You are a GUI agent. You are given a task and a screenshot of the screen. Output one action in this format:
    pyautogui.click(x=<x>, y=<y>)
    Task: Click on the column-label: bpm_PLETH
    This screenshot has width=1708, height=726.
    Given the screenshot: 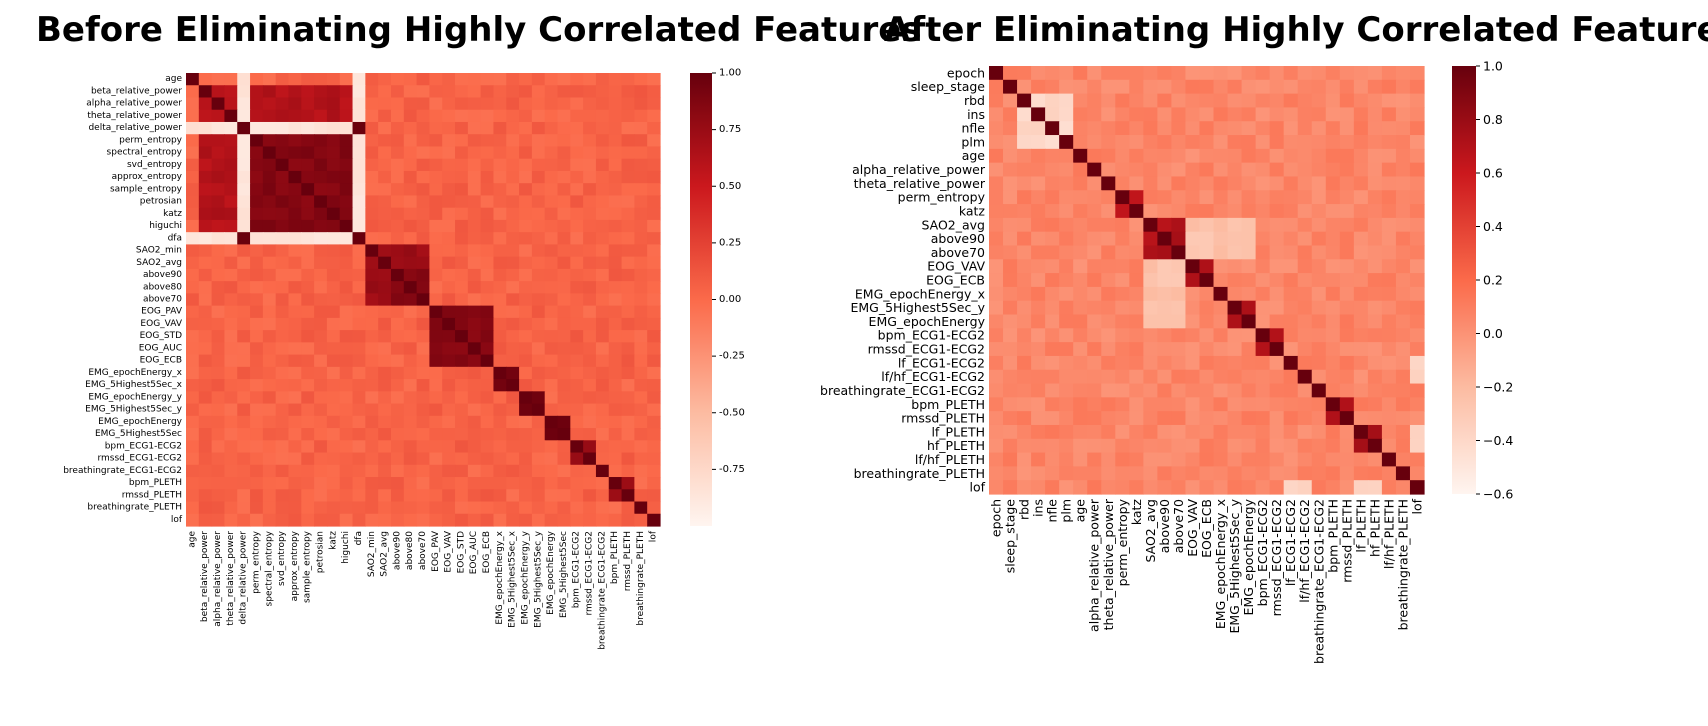 What is the action you would take?
    pyautogui.click(x=615, y=557)
    